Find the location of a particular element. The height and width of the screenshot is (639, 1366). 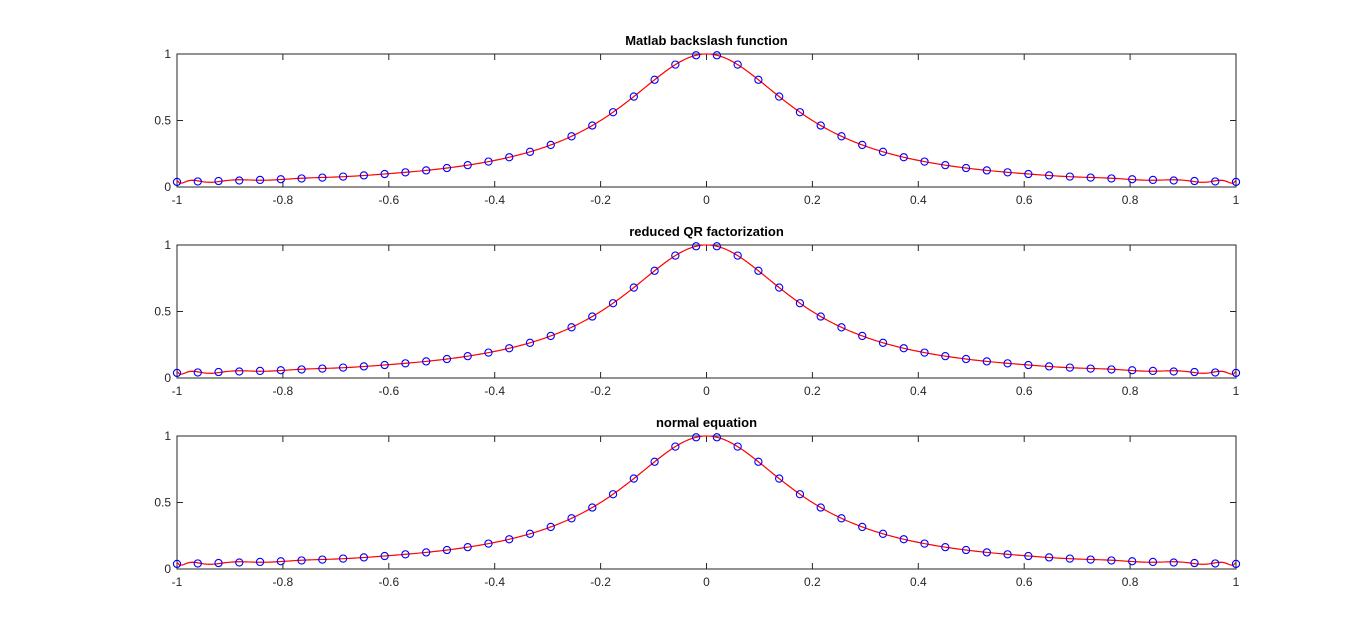

x-tick-label: 0.8 is located at coordinates (1130, 391).